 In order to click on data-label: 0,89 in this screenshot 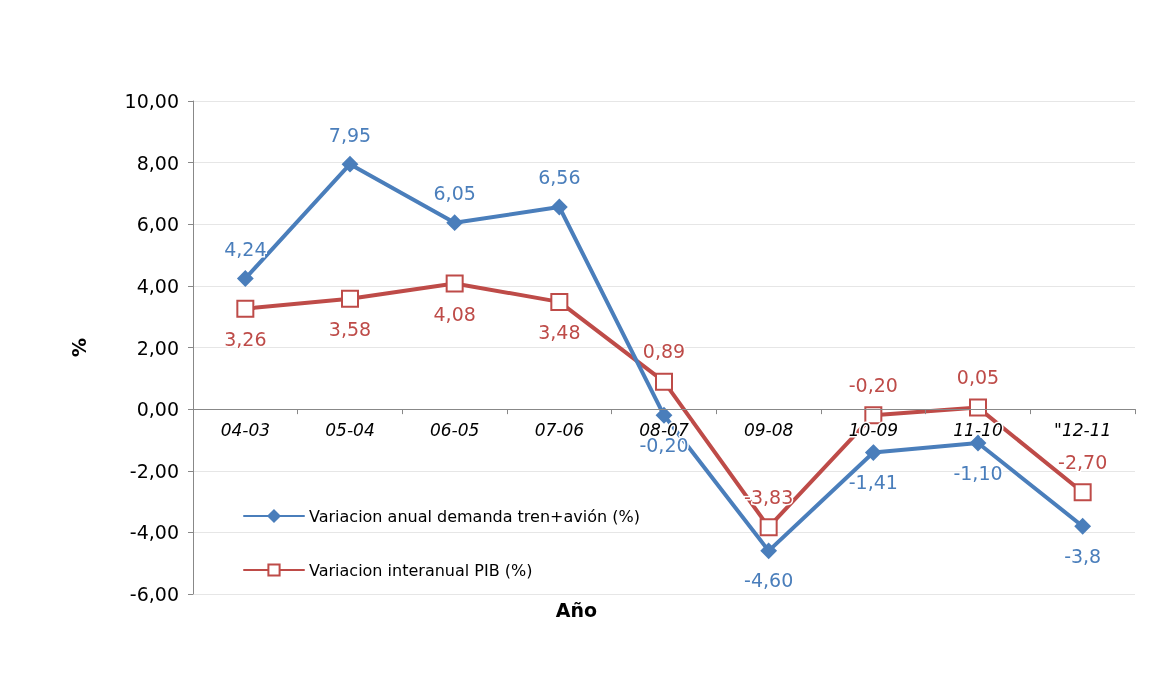, I will do `click(664, 351)`.